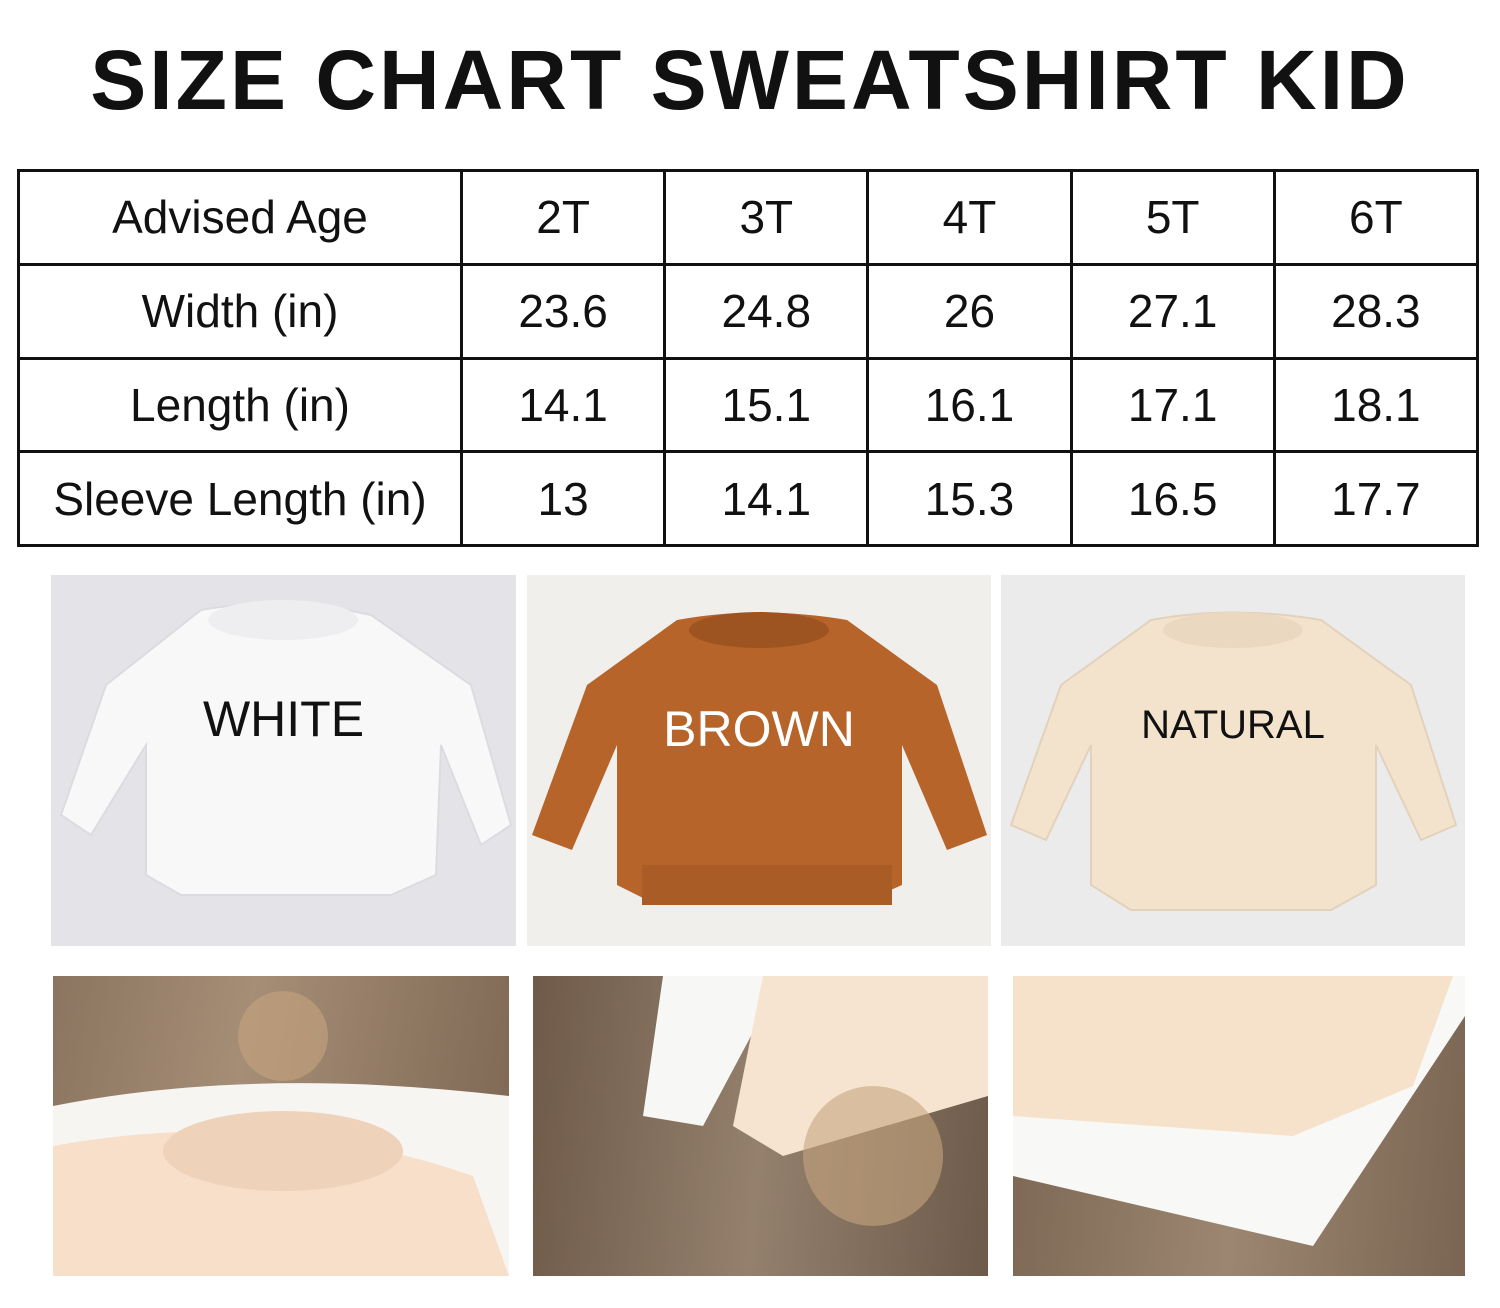  What do you see at coordinates (240, 217) in the screenshot?
I see `table-header-cell: Advised Age` at bounding box center [240, 217].